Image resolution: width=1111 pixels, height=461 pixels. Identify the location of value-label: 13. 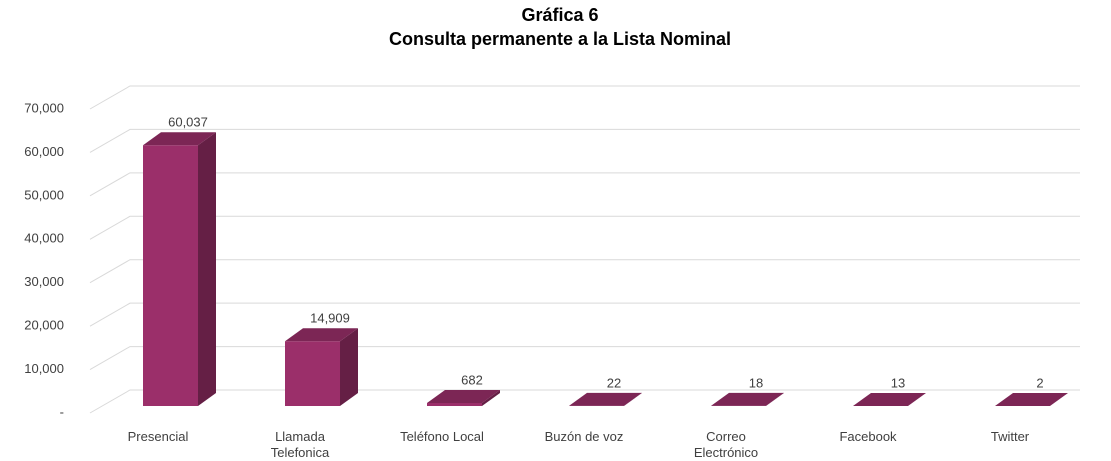
(898, 382).